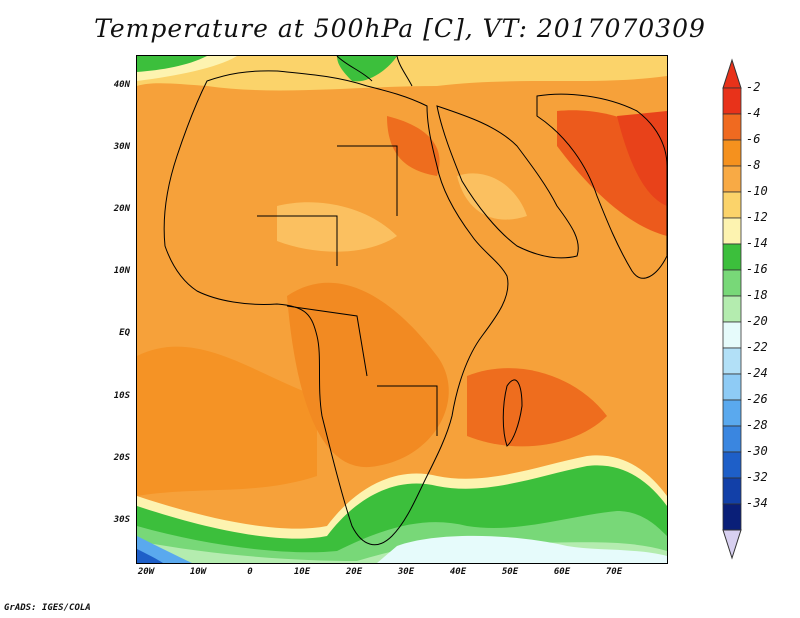 This screenshot has width=800, height=618. I want to click on colorbar-tick-label: -6, so click(753, 139).